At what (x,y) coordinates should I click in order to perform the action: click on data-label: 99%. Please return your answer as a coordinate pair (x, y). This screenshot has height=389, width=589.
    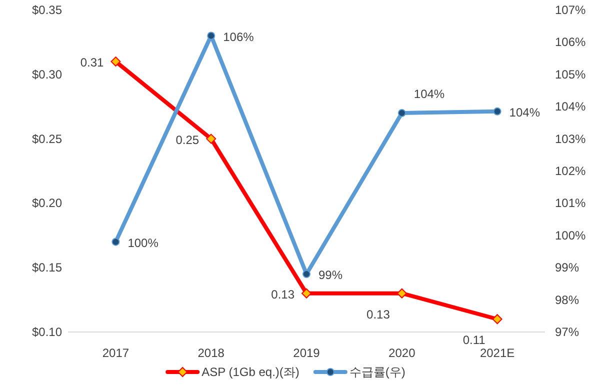
    Looking at the image, I should click on (330, 275).